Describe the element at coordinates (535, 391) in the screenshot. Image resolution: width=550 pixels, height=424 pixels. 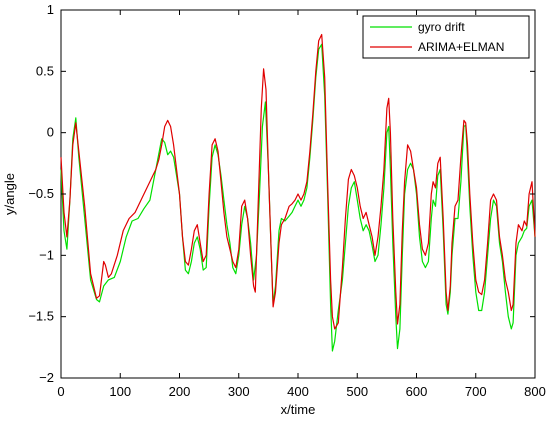
I see `x-tick-label: 800` at that location.